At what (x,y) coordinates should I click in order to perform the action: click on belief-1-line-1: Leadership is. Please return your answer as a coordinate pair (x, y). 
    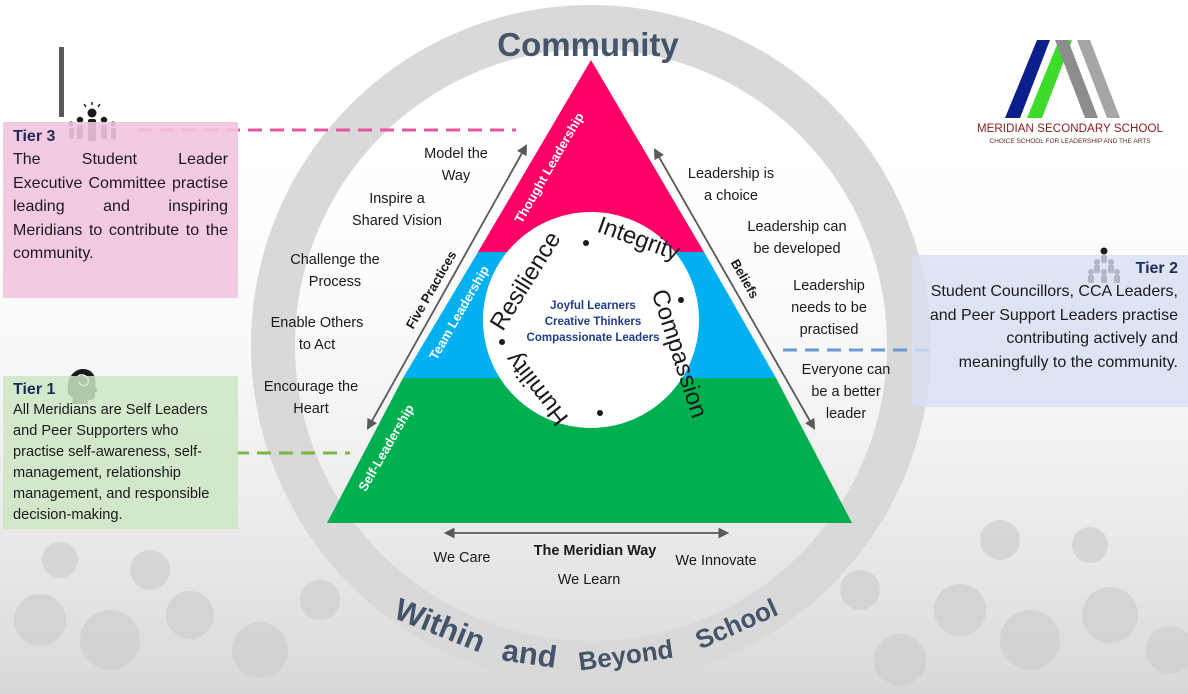
    Looking at the image, I should click on (731, 174).